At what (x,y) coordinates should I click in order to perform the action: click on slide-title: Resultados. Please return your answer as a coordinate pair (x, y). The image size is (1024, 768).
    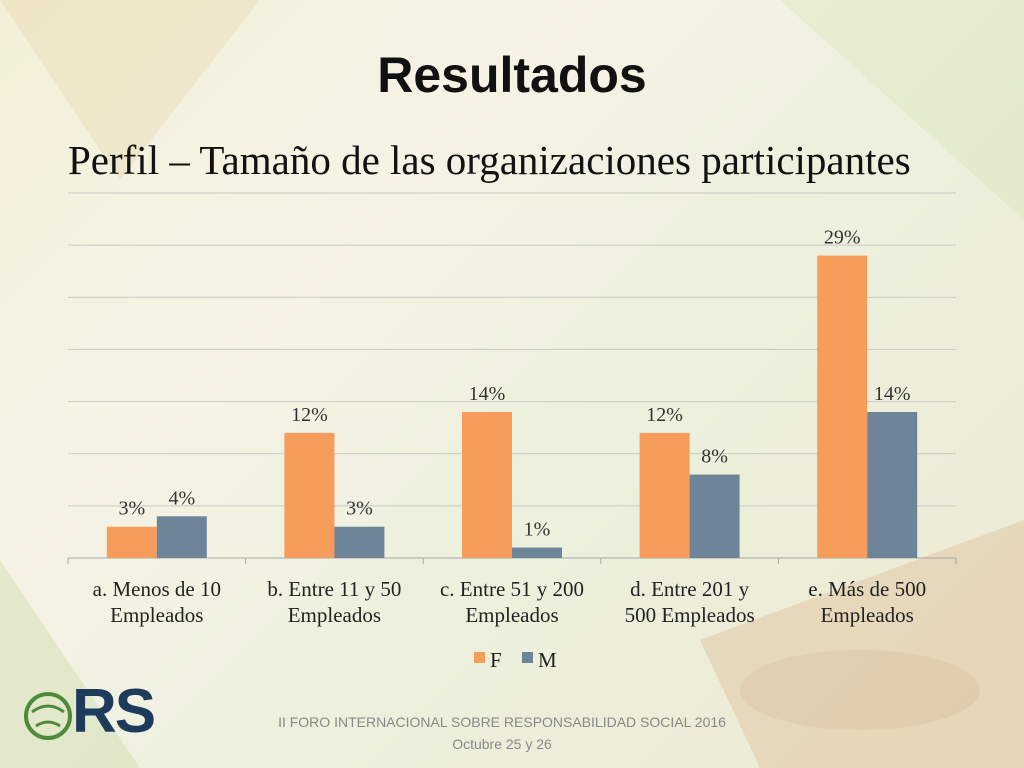
    Looking at the image, I should click on (512, 75).